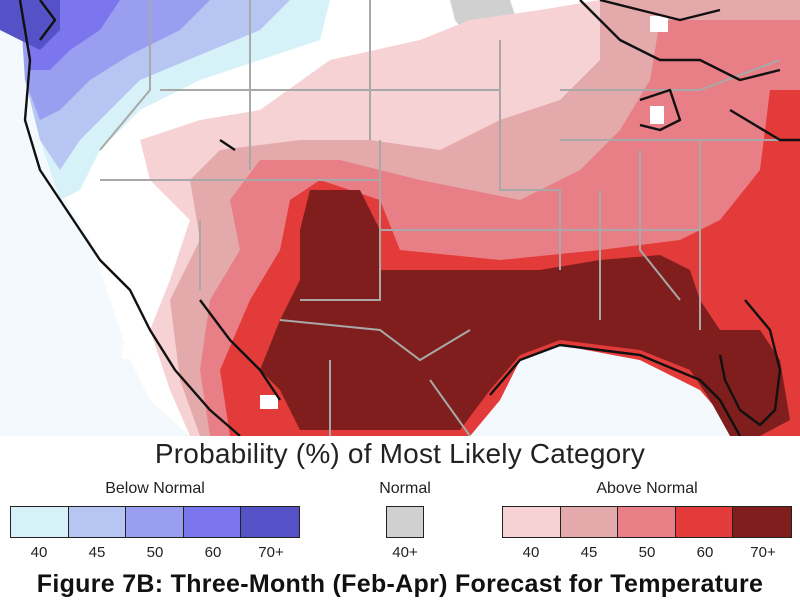 This screenshot has height=609, width=800. What do you see at coordinates (705, 552) in the screenshot?
I see `above-normal-tick: 60` at bounding box center [705, 552].